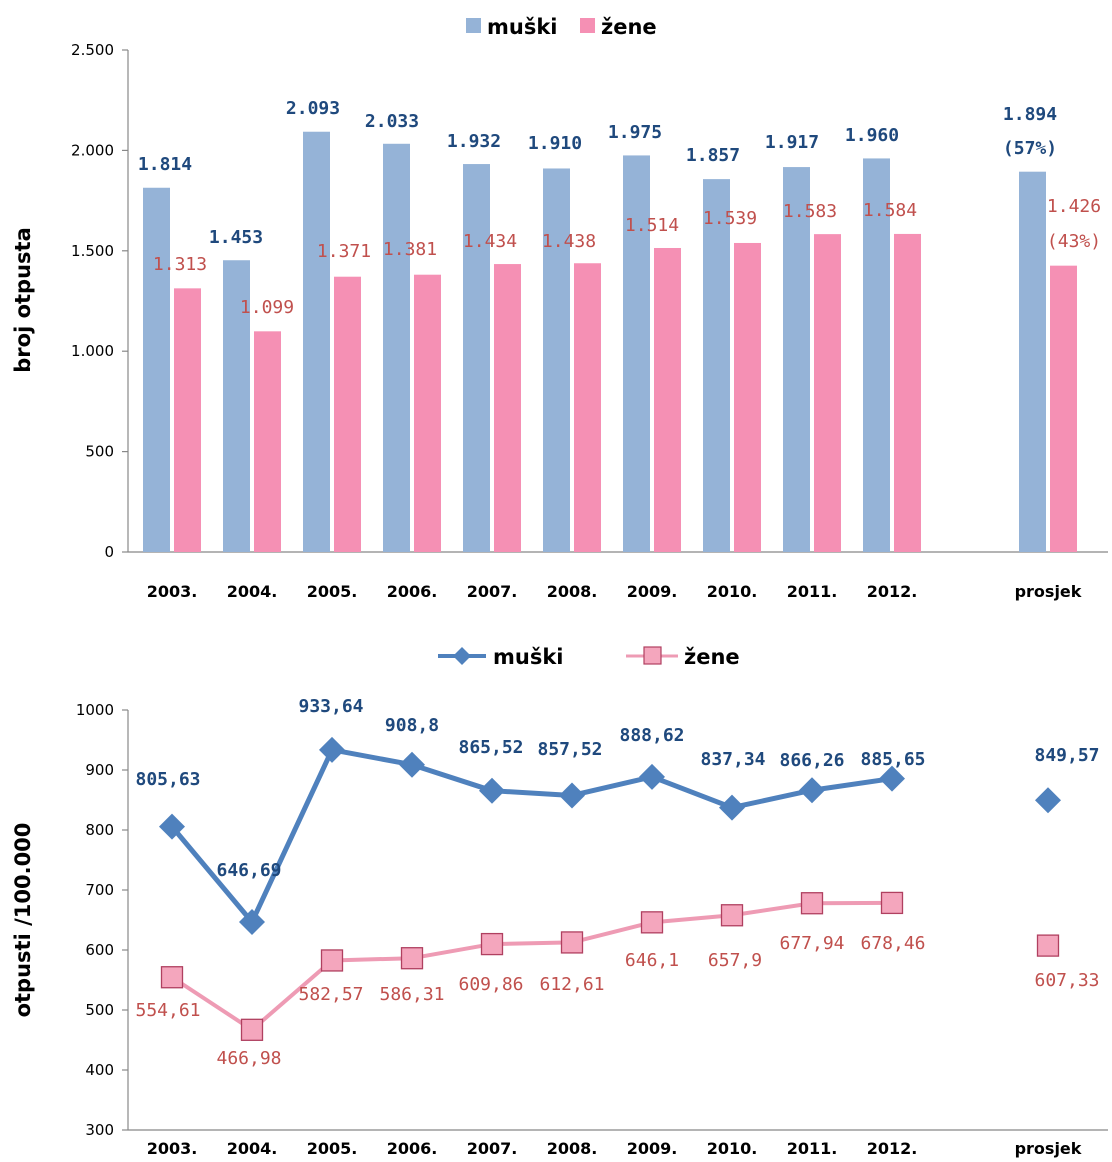  What do you see at coordinates (412, 591) in the screenshot?
I see `x-tick-label: 2006.` at bounding box center [412, 591].